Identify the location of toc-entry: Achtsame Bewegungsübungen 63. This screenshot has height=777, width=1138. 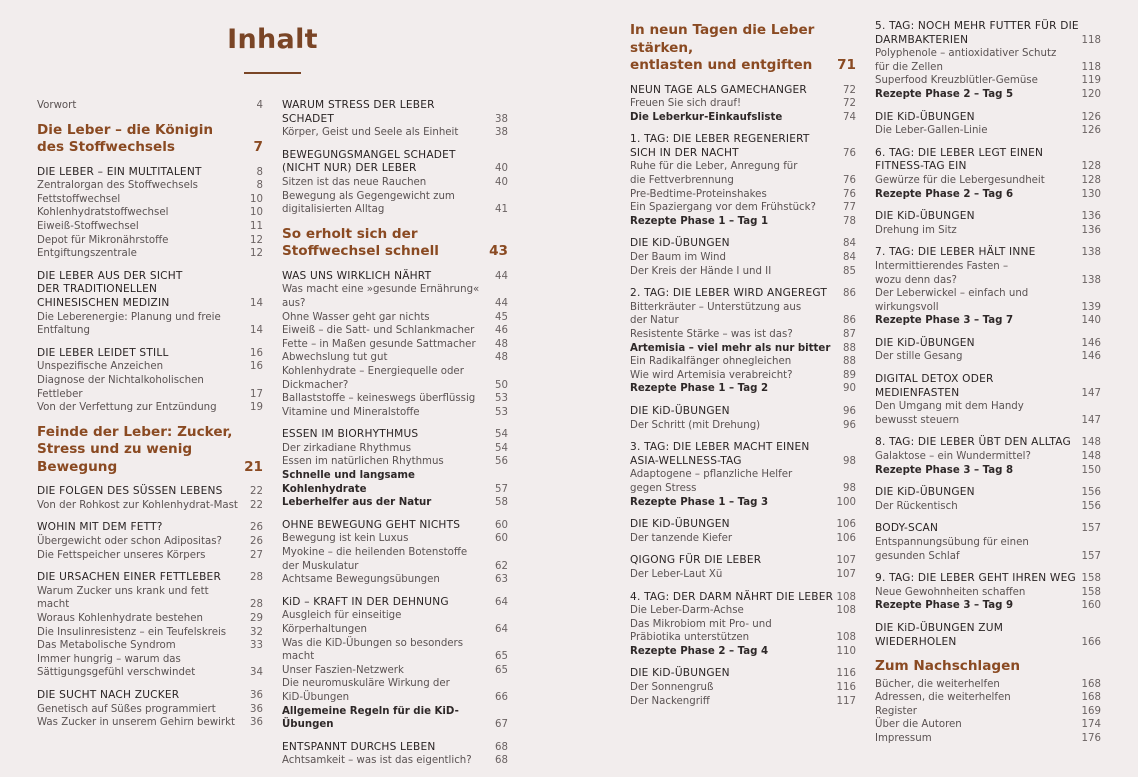
(395, 580).